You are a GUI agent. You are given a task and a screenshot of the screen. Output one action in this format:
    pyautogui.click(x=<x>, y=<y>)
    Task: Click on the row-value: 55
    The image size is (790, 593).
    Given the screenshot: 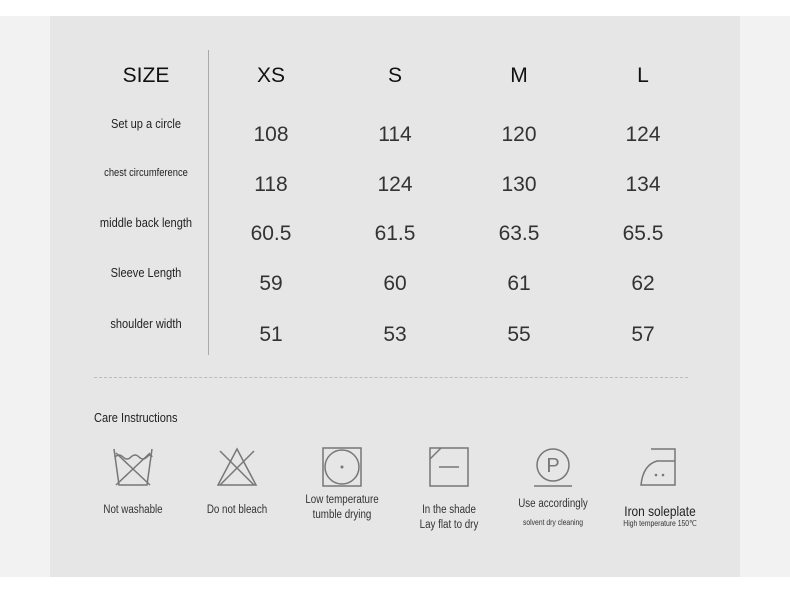 What is the action you would take?
    pyautogui.click(x=519, y=334)
    